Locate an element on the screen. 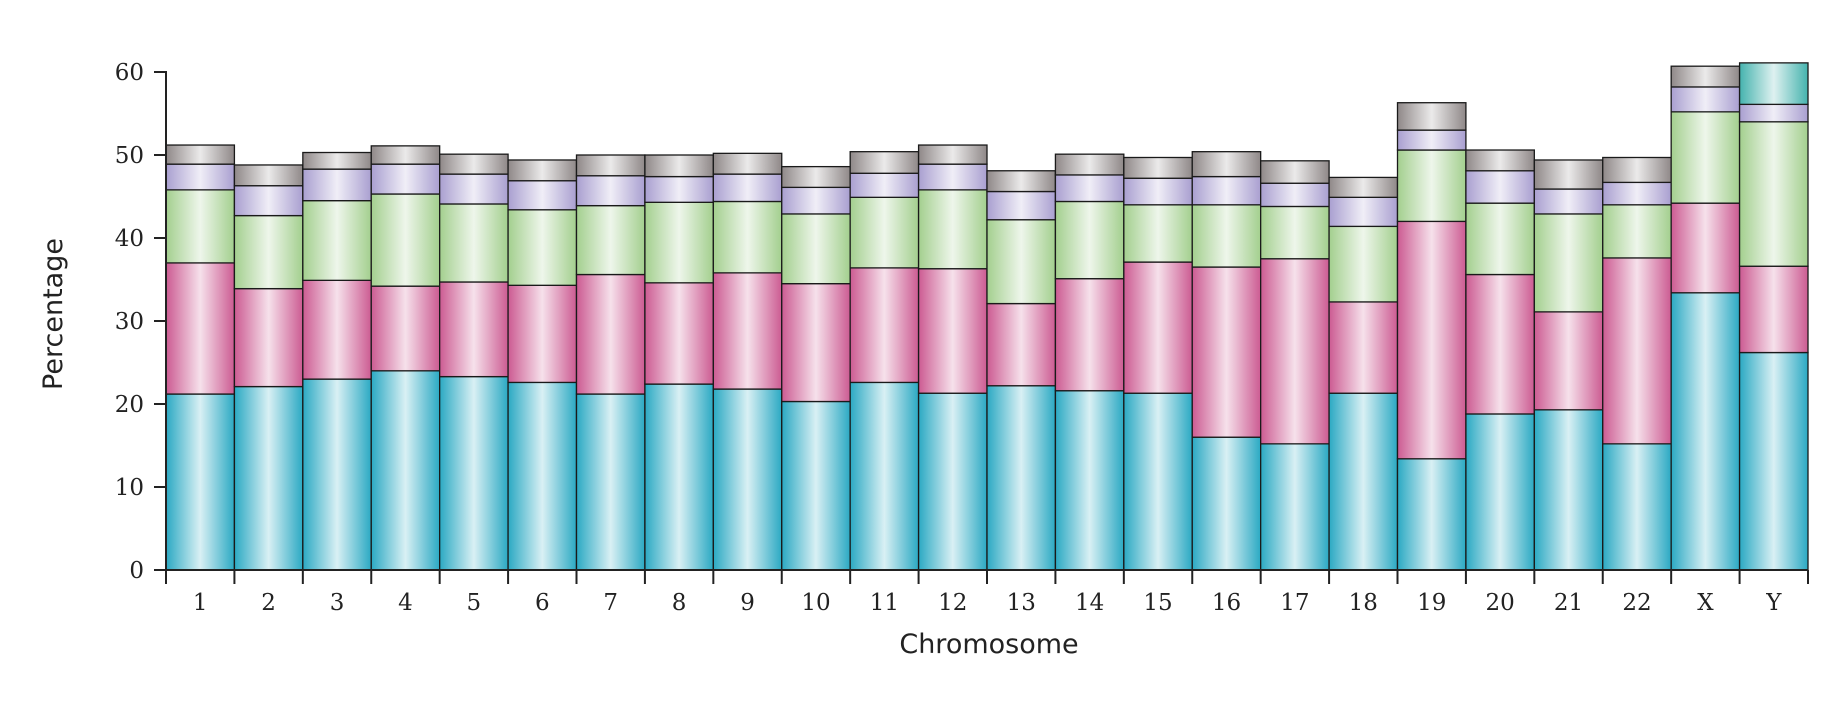 The height and width of the screenshot is (708, 1844). x-tick-label-Y: Y is located at coordinates (1773, 603).